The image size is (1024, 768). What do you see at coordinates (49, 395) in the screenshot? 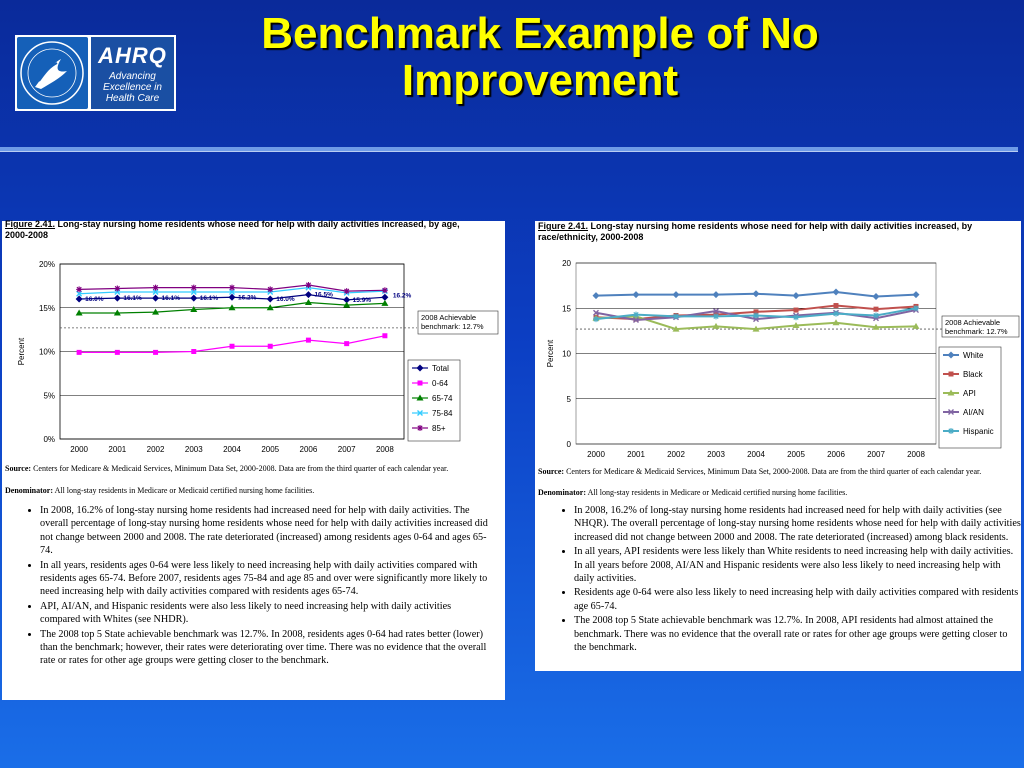
I see `y-tick-label: 5%` at bounding box center [49, 395].